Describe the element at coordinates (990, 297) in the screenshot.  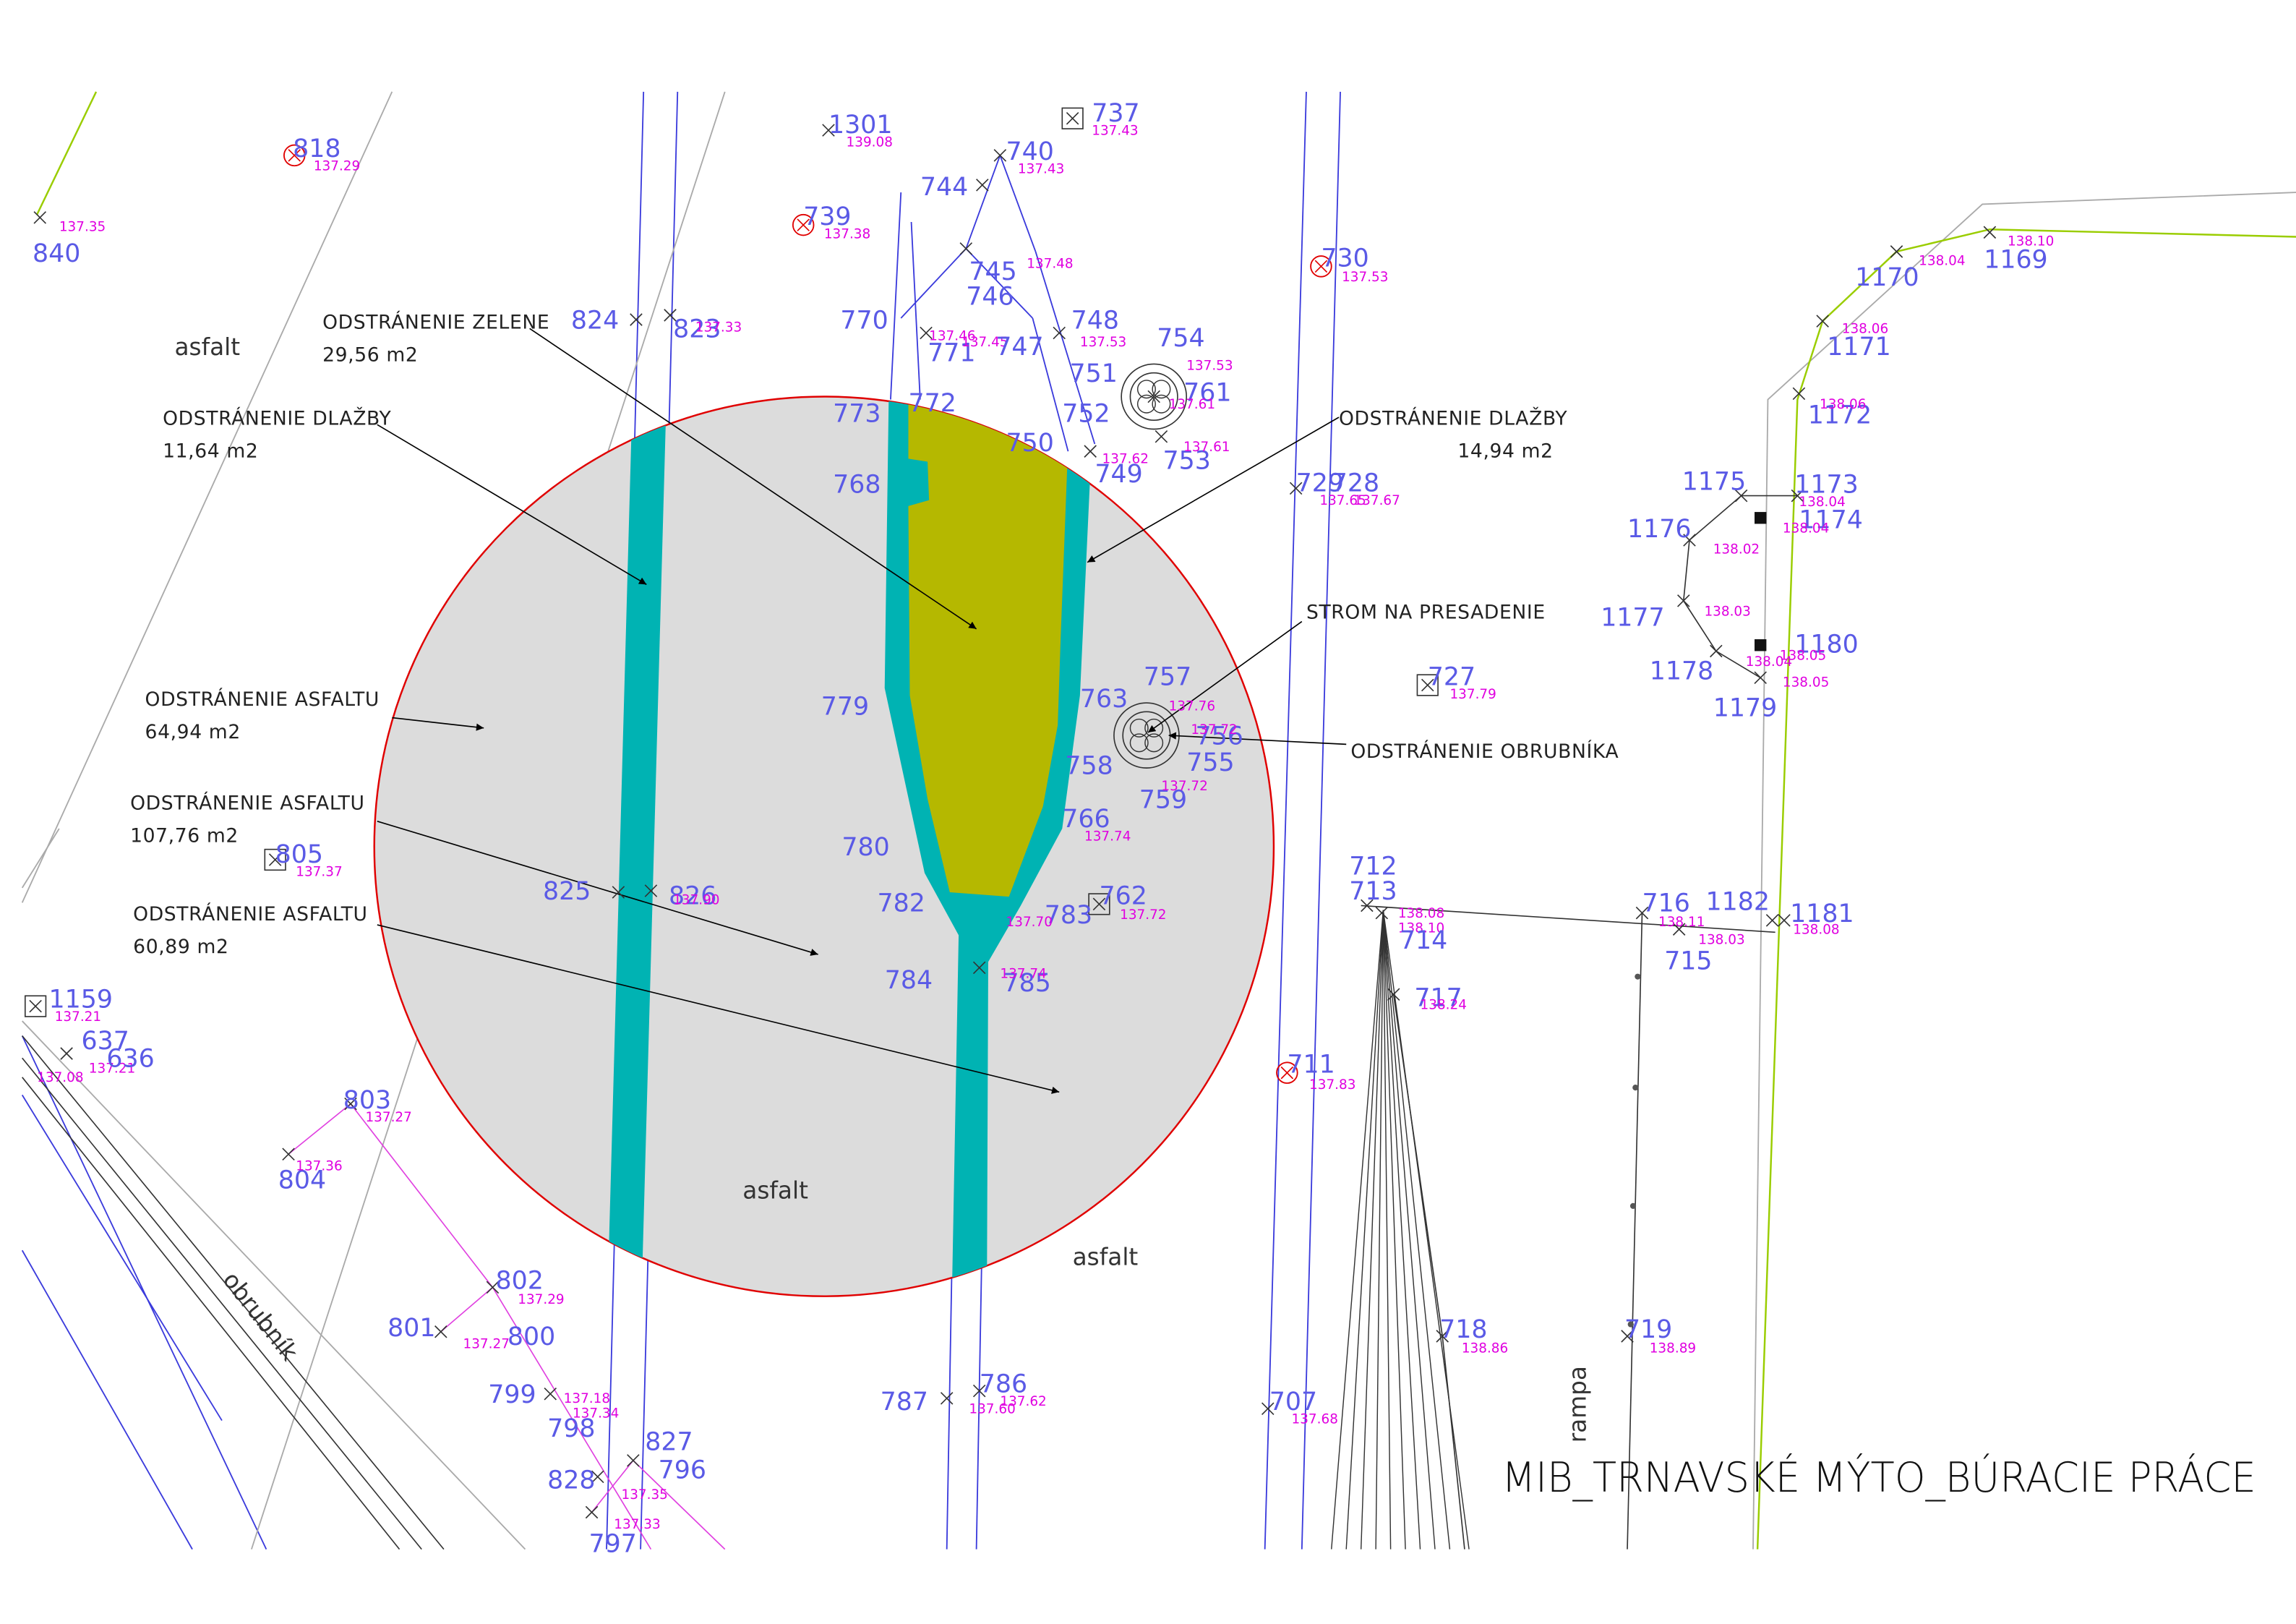
I see `point-number: 746` at that location.